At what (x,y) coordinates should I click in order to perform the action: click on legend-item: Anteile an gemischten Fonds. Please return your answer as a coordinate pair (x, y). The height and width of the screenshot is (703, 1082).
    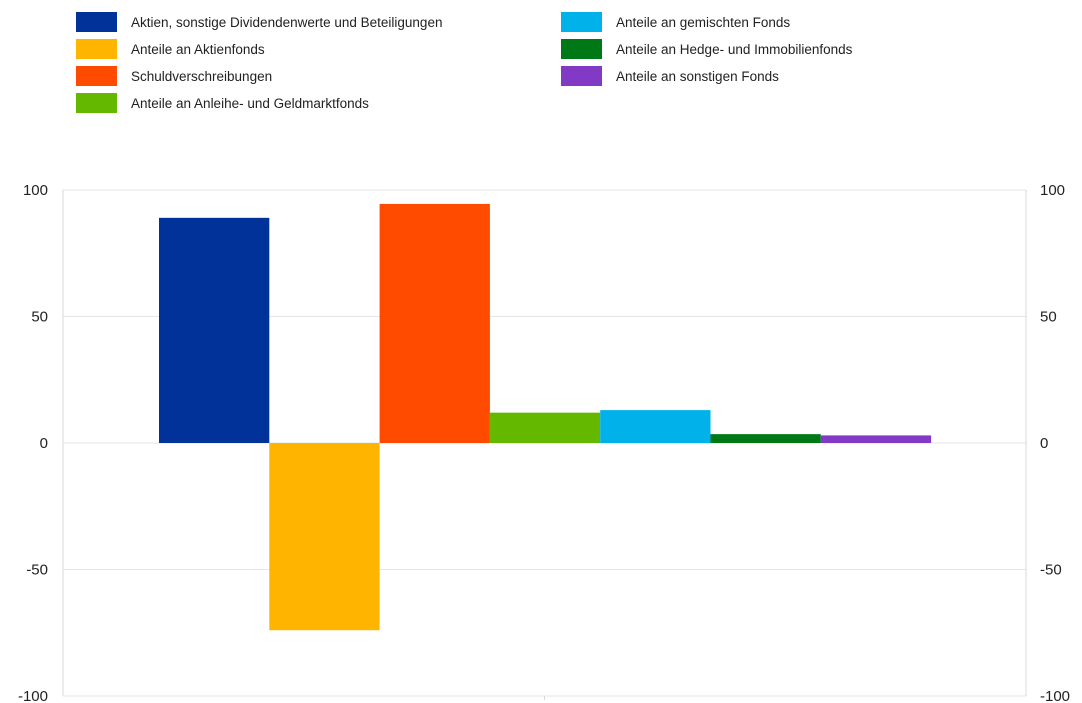
    Looking at the image, I should click on (675, 22).